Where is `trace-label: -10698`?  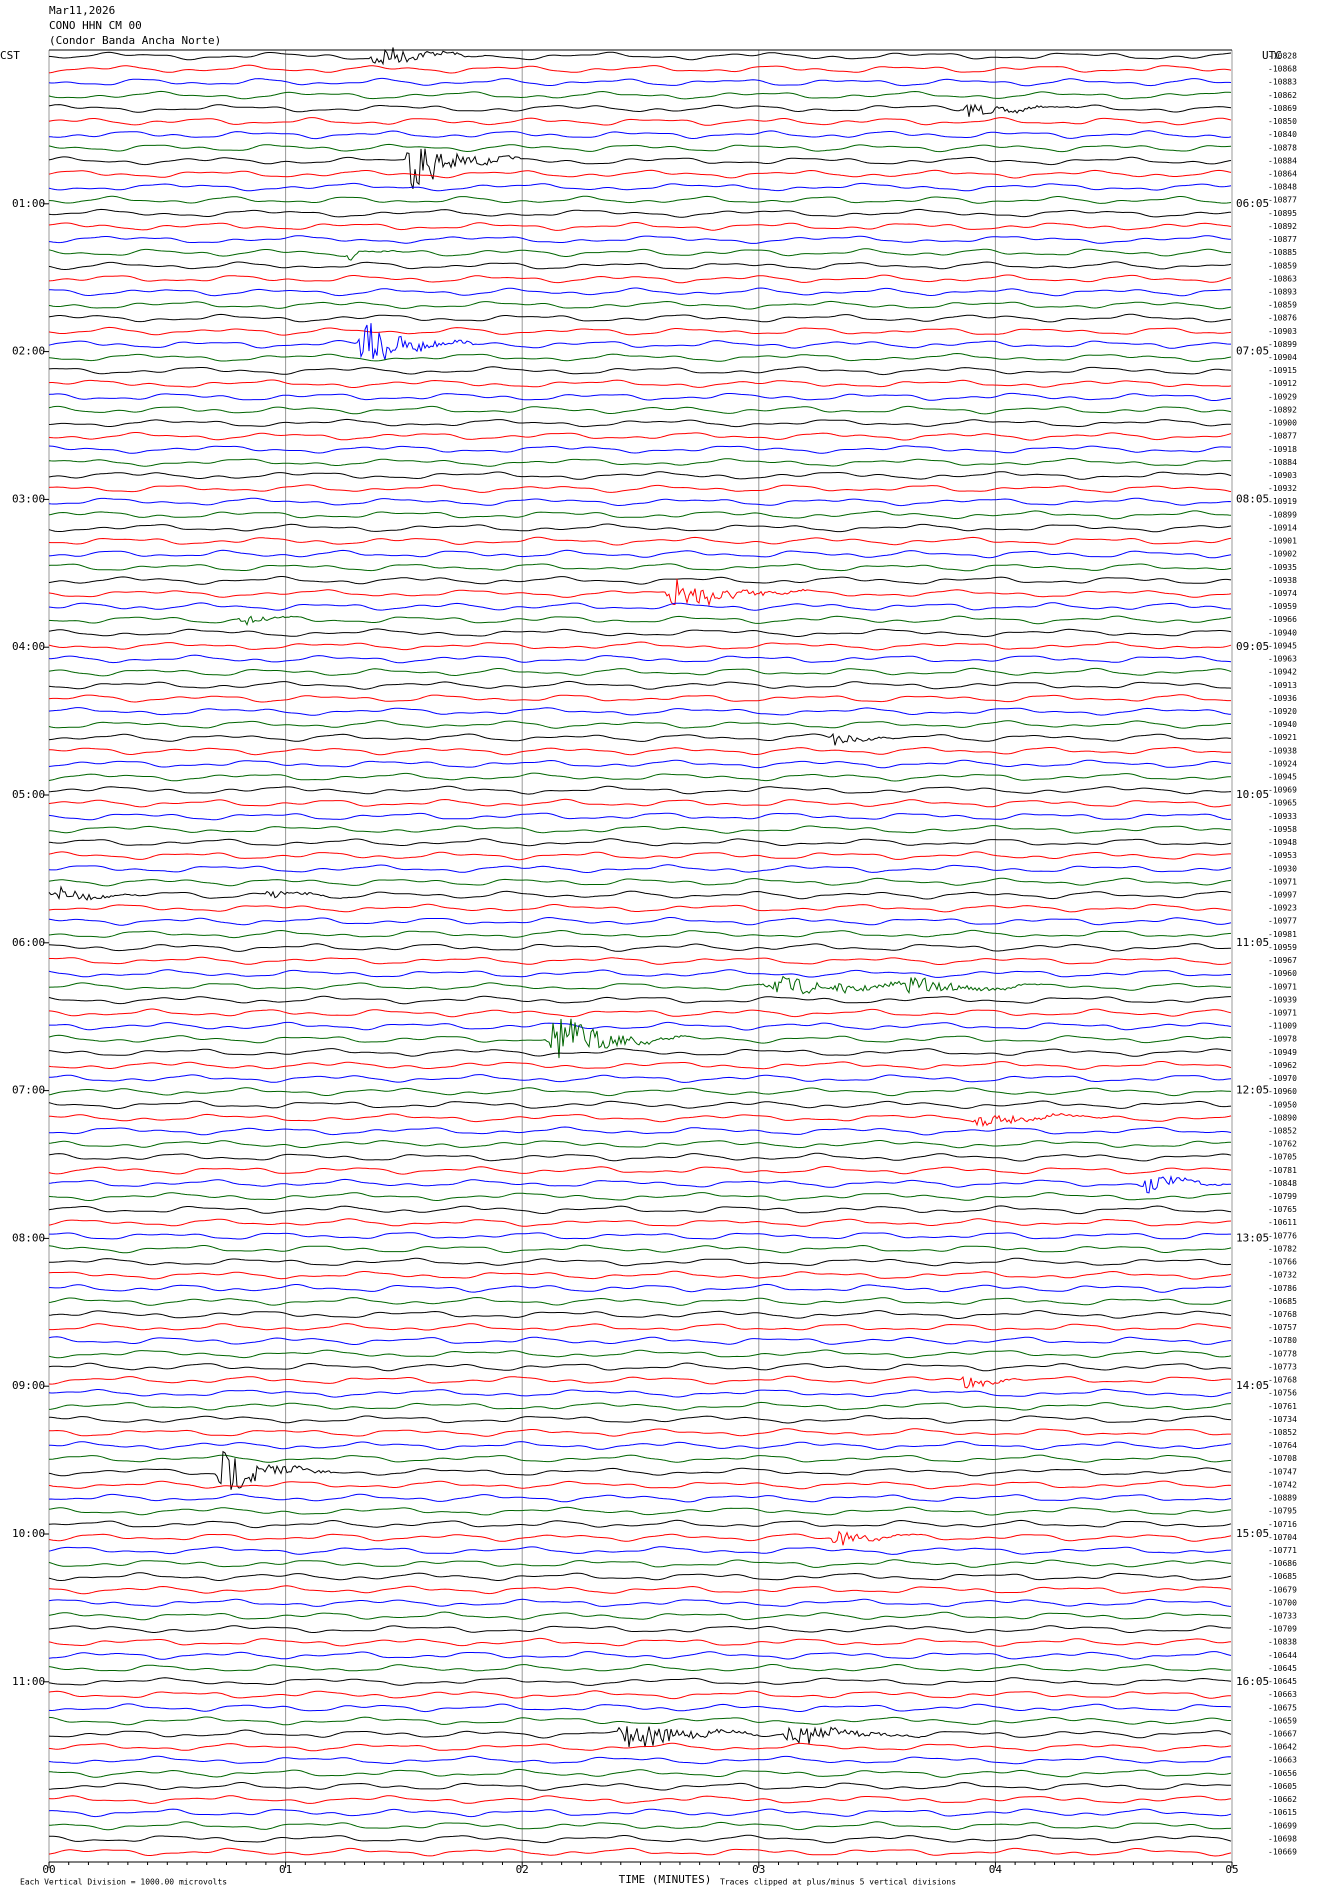
trace-label: -10698 is located at coordinates (1282, 1838).